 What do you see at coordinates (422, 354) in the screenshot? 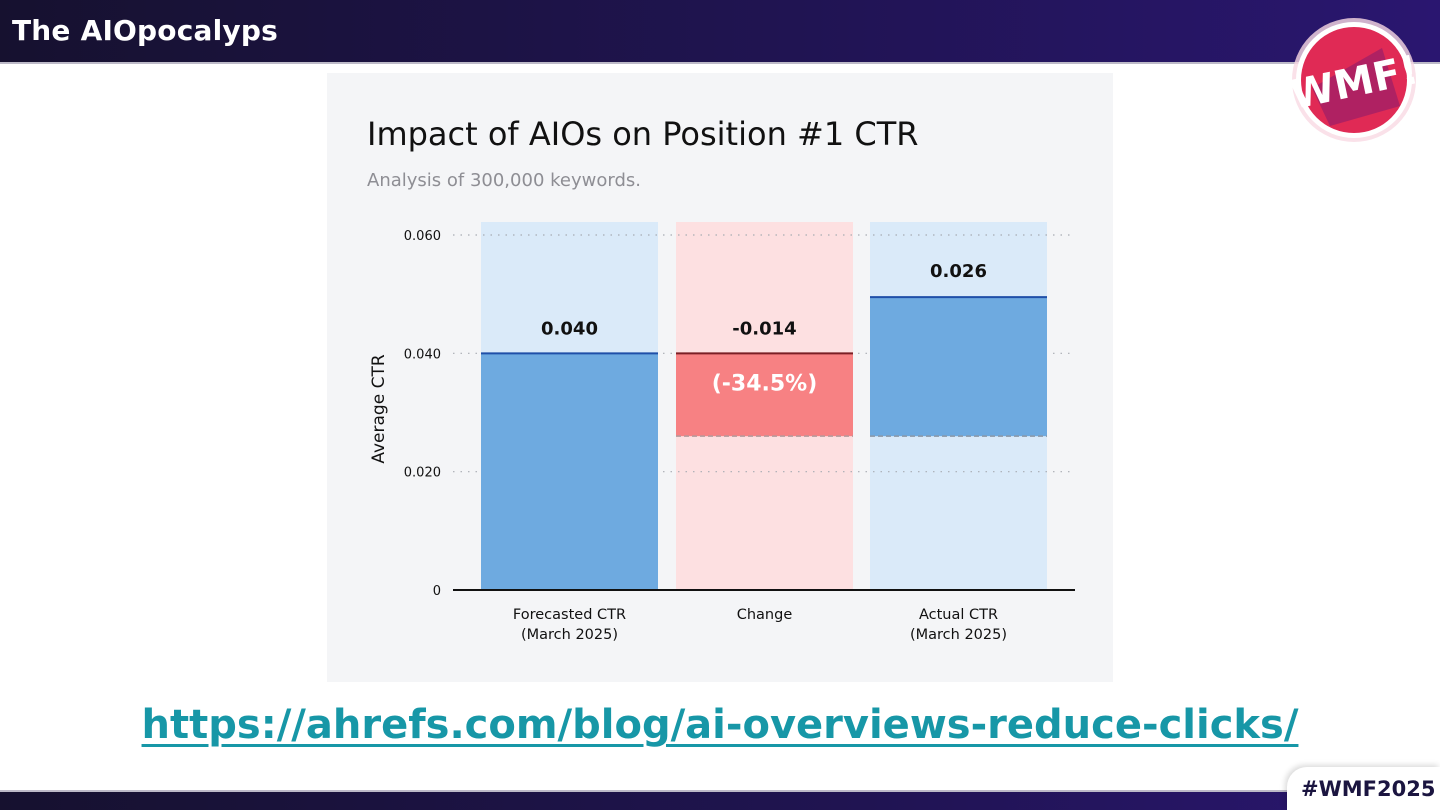
I see `y-tick-label: 0.040` at bounding box center [422, 354].